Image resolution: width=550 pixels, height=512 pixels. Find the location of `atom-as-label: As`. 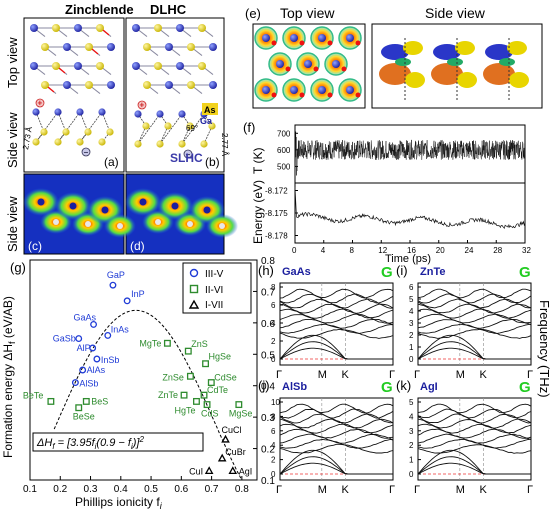

atom-as-label: As is located at coordinates (210, 110).